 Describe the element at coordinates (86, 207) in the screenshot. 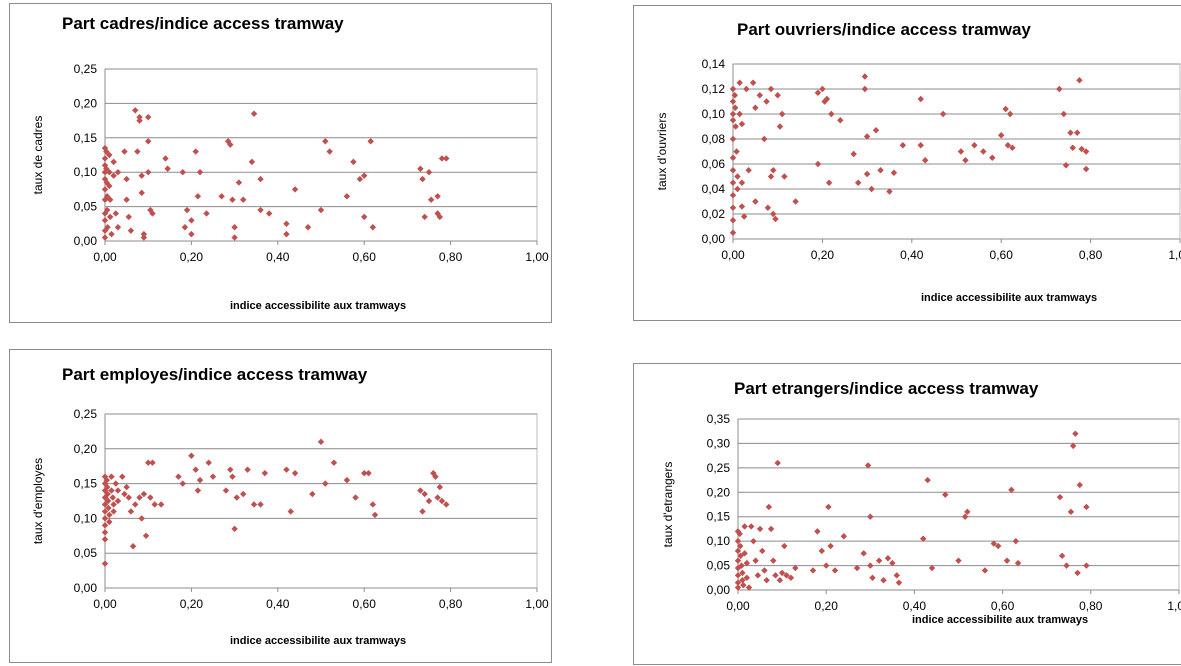

I see `y-tick-label: 0,05` at that location.